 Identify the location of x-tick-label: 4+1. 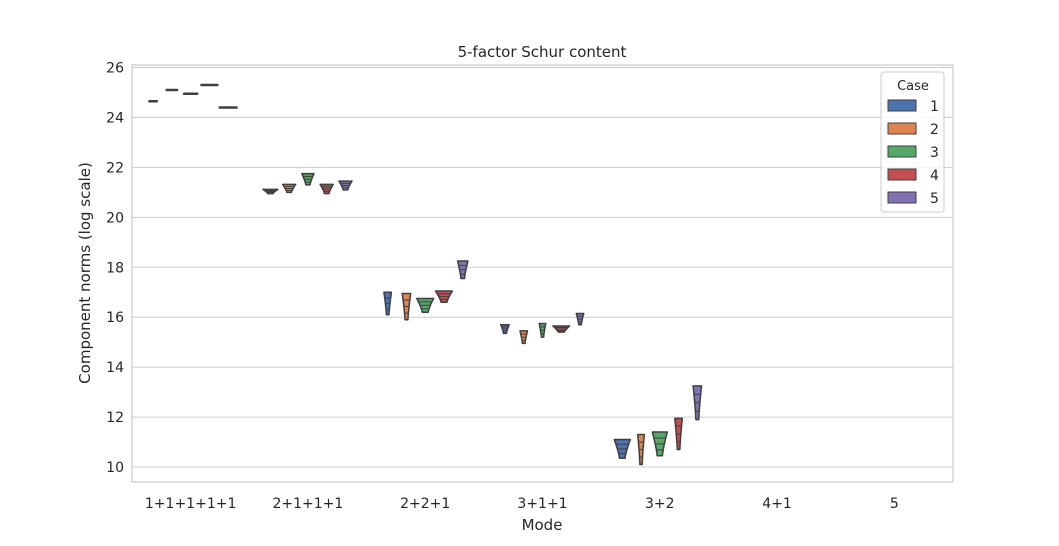
(777, 504).